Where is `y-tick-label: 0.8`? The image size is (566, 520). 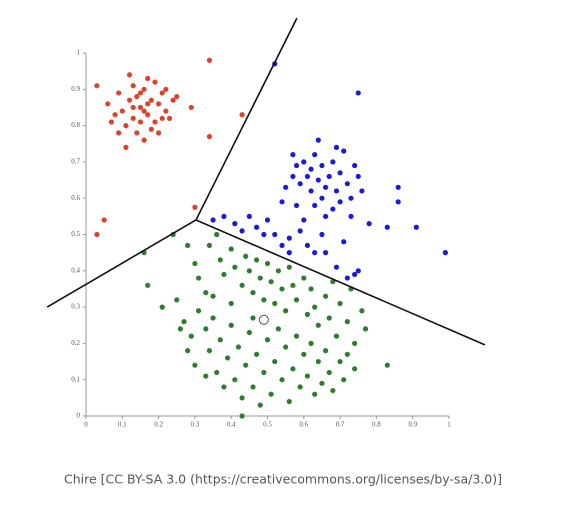
y-tick-label: 0.8 is located at coordinates (75, 125).